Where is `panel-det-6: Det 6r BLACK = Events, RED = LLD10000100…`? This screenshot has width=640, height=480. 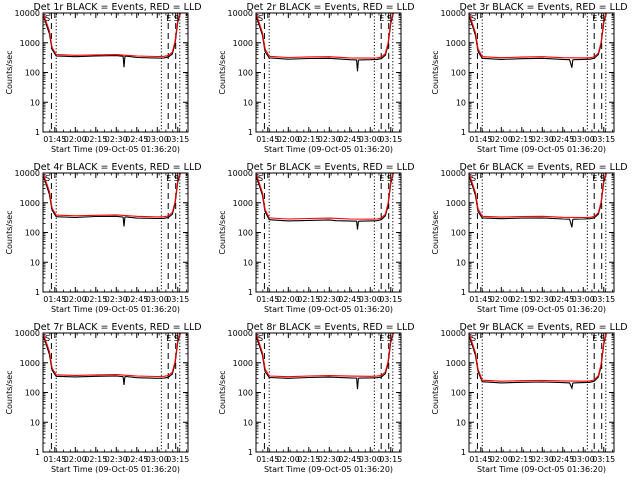 panel-det-6: Det 6r BLACK = Events, RED = LLD10000100… is located at coordinates (529, 238).